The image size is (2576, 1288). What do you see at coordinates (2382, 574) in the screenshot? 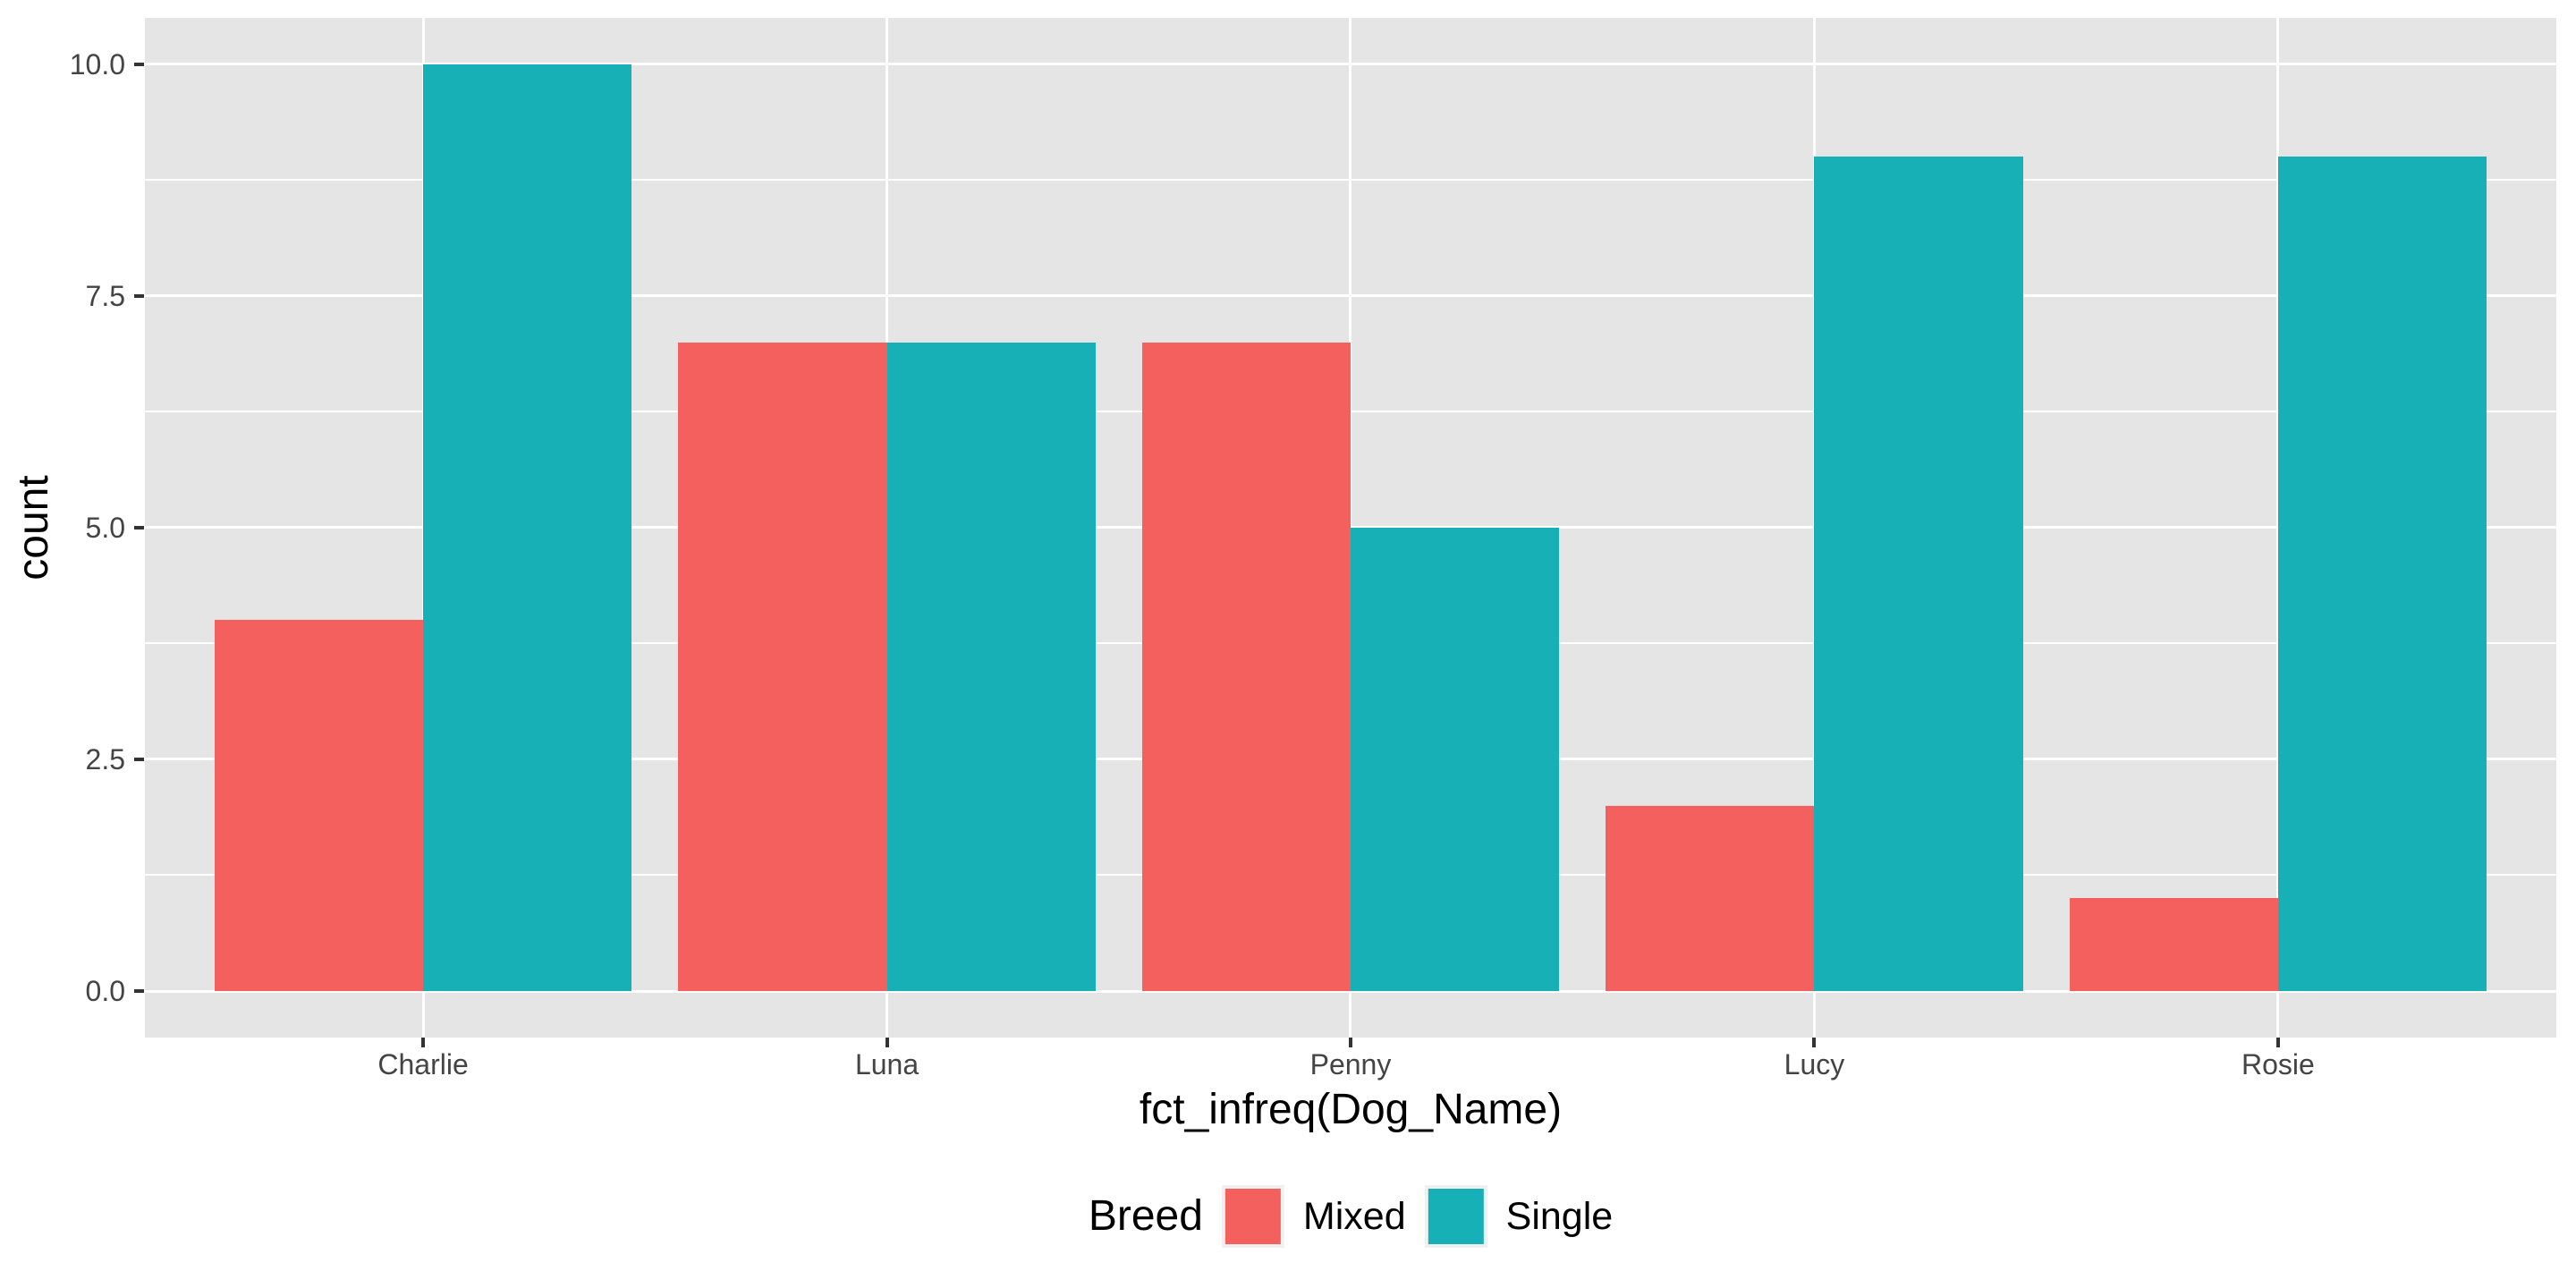
I see `bar-rosie-single` at bounding box center [2382, 574].